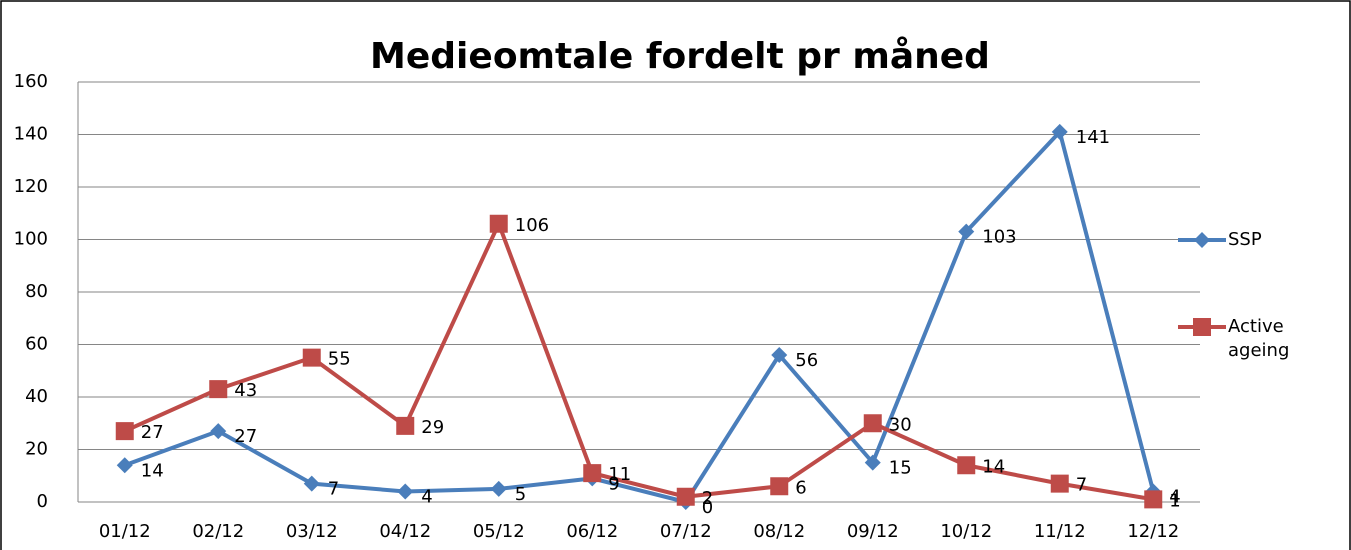 The height and width of the screenshot is (550, 1351). I want to click on x-tick-label: 12/12, so click(1153, 531).